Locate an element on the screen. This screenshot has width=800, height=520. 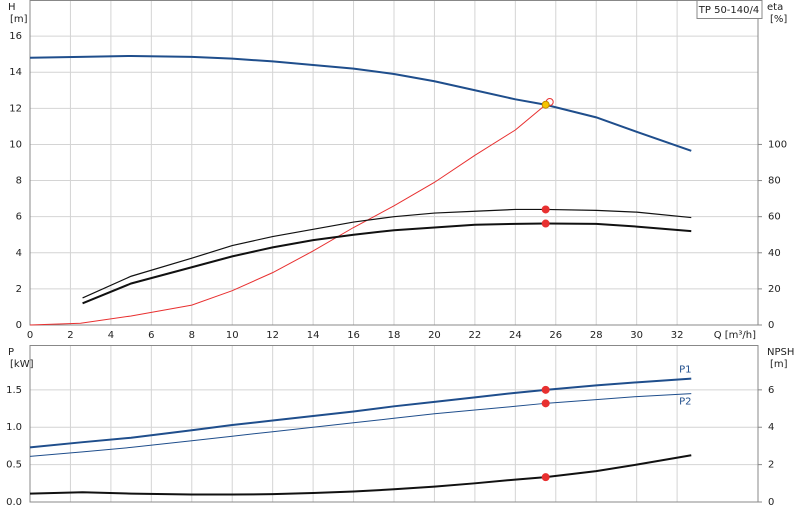
x-axis-label: Q [m³/h] is located at coordinates (735, 335).